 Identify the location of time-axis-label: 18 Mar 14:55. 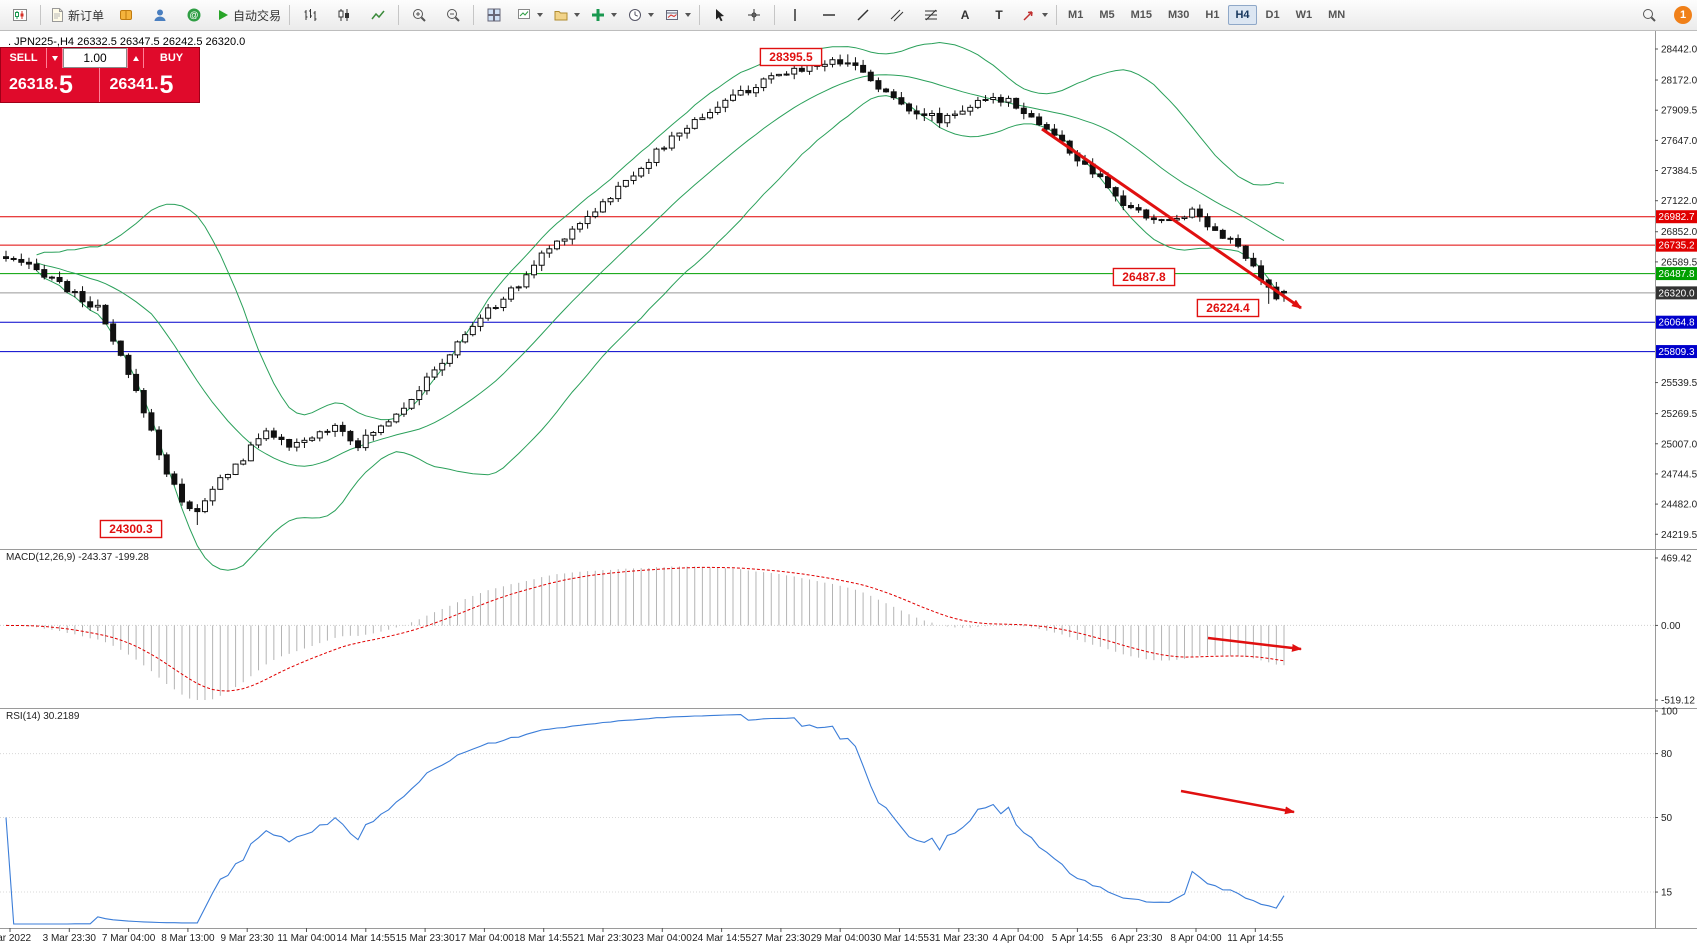
(543, 938).